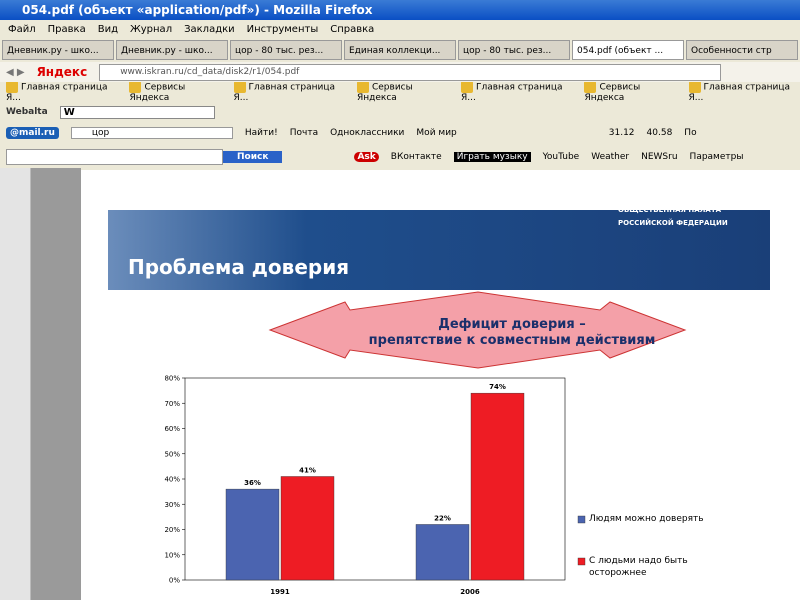 This screenshot has height=600, width=800. What do you see at coordinates (307, 470) in the screenshot?
I see `value-label: 41%` at bounding box center [307, 470].